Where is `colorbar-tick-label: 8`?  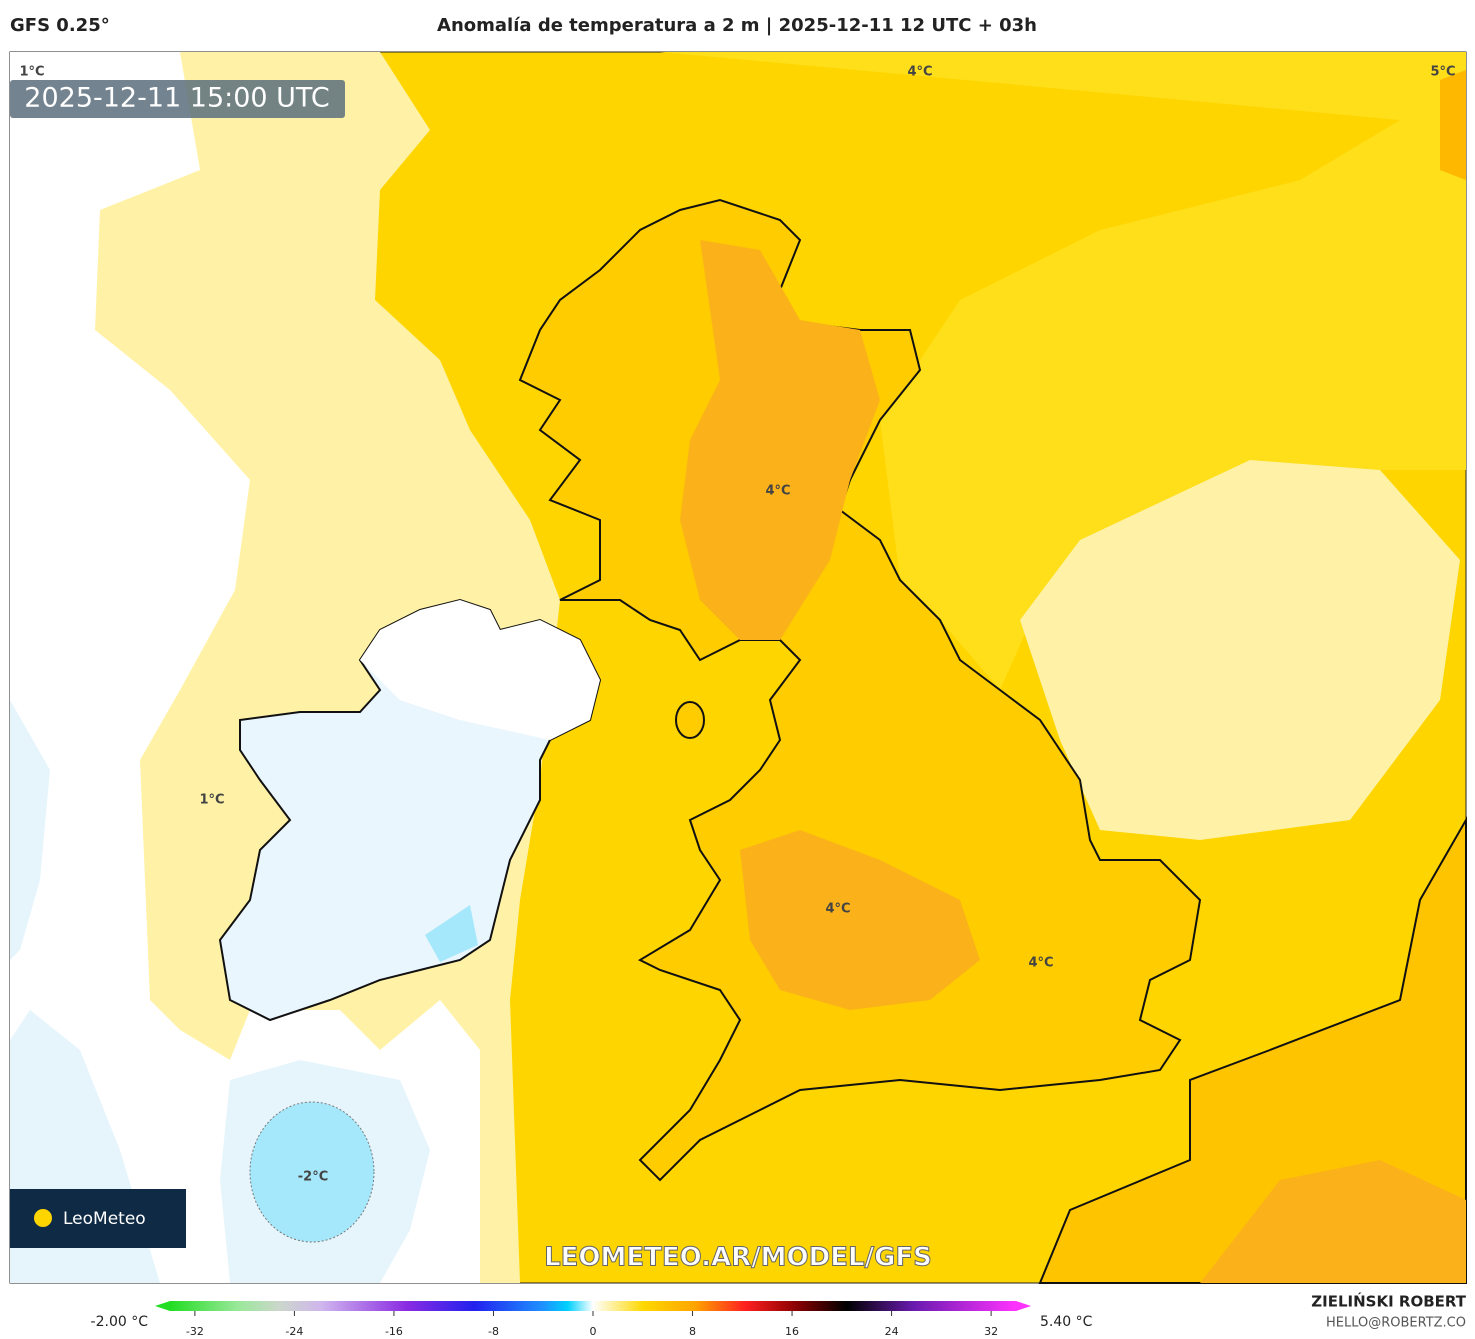 colorbar-tick-label: 8 is located at coordinates (692, 1331).